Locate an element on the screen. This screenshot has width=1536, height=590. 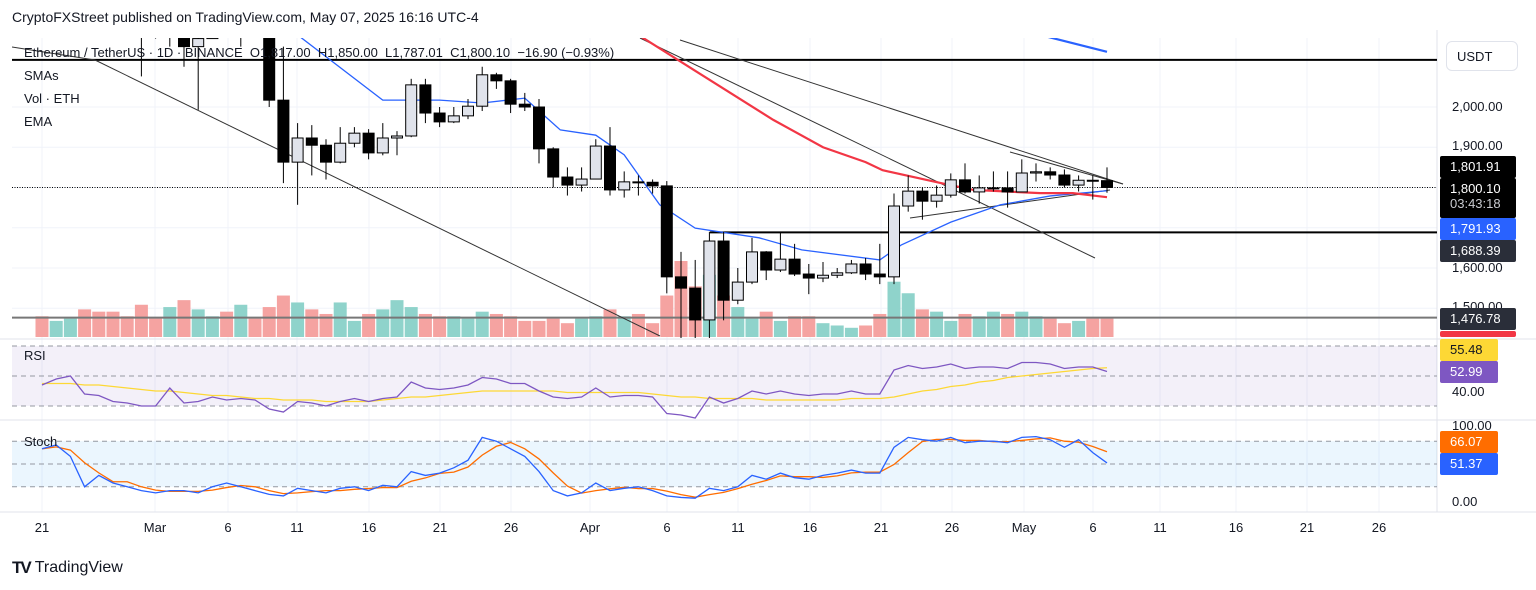
badge-sma: 1,791.93 is located at coordinates (1478, 229).